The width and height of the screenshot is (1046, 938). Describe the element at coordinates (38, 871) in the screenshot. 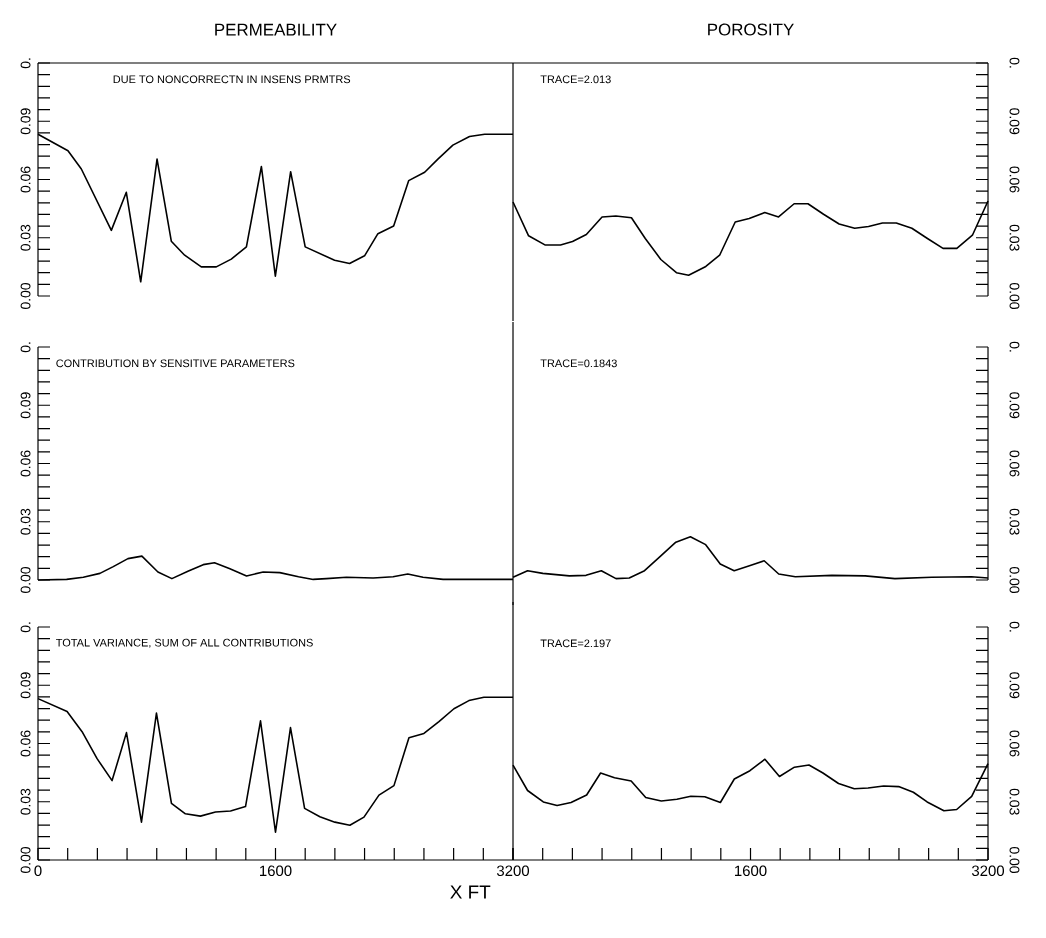

I see `x-tick-label: 0` at that location.